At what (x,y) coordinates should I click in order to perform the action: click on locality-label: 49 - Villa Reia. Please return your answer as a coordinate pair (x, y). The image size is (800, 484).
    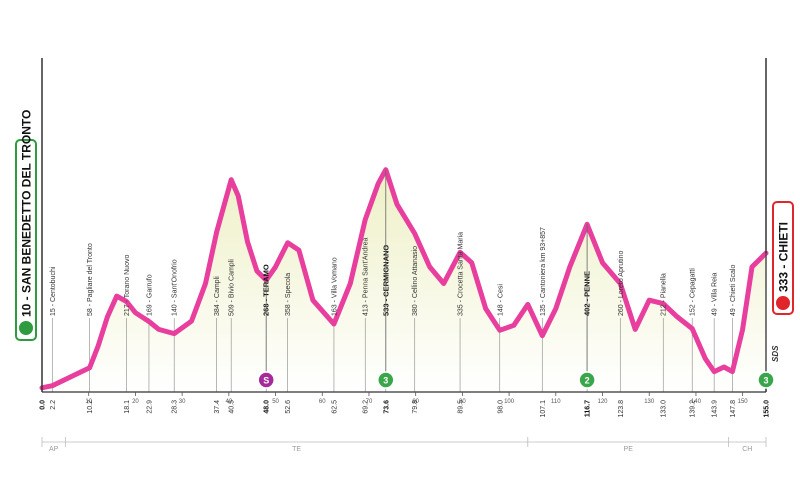
    Looking at the image, I should click on (715, 294).